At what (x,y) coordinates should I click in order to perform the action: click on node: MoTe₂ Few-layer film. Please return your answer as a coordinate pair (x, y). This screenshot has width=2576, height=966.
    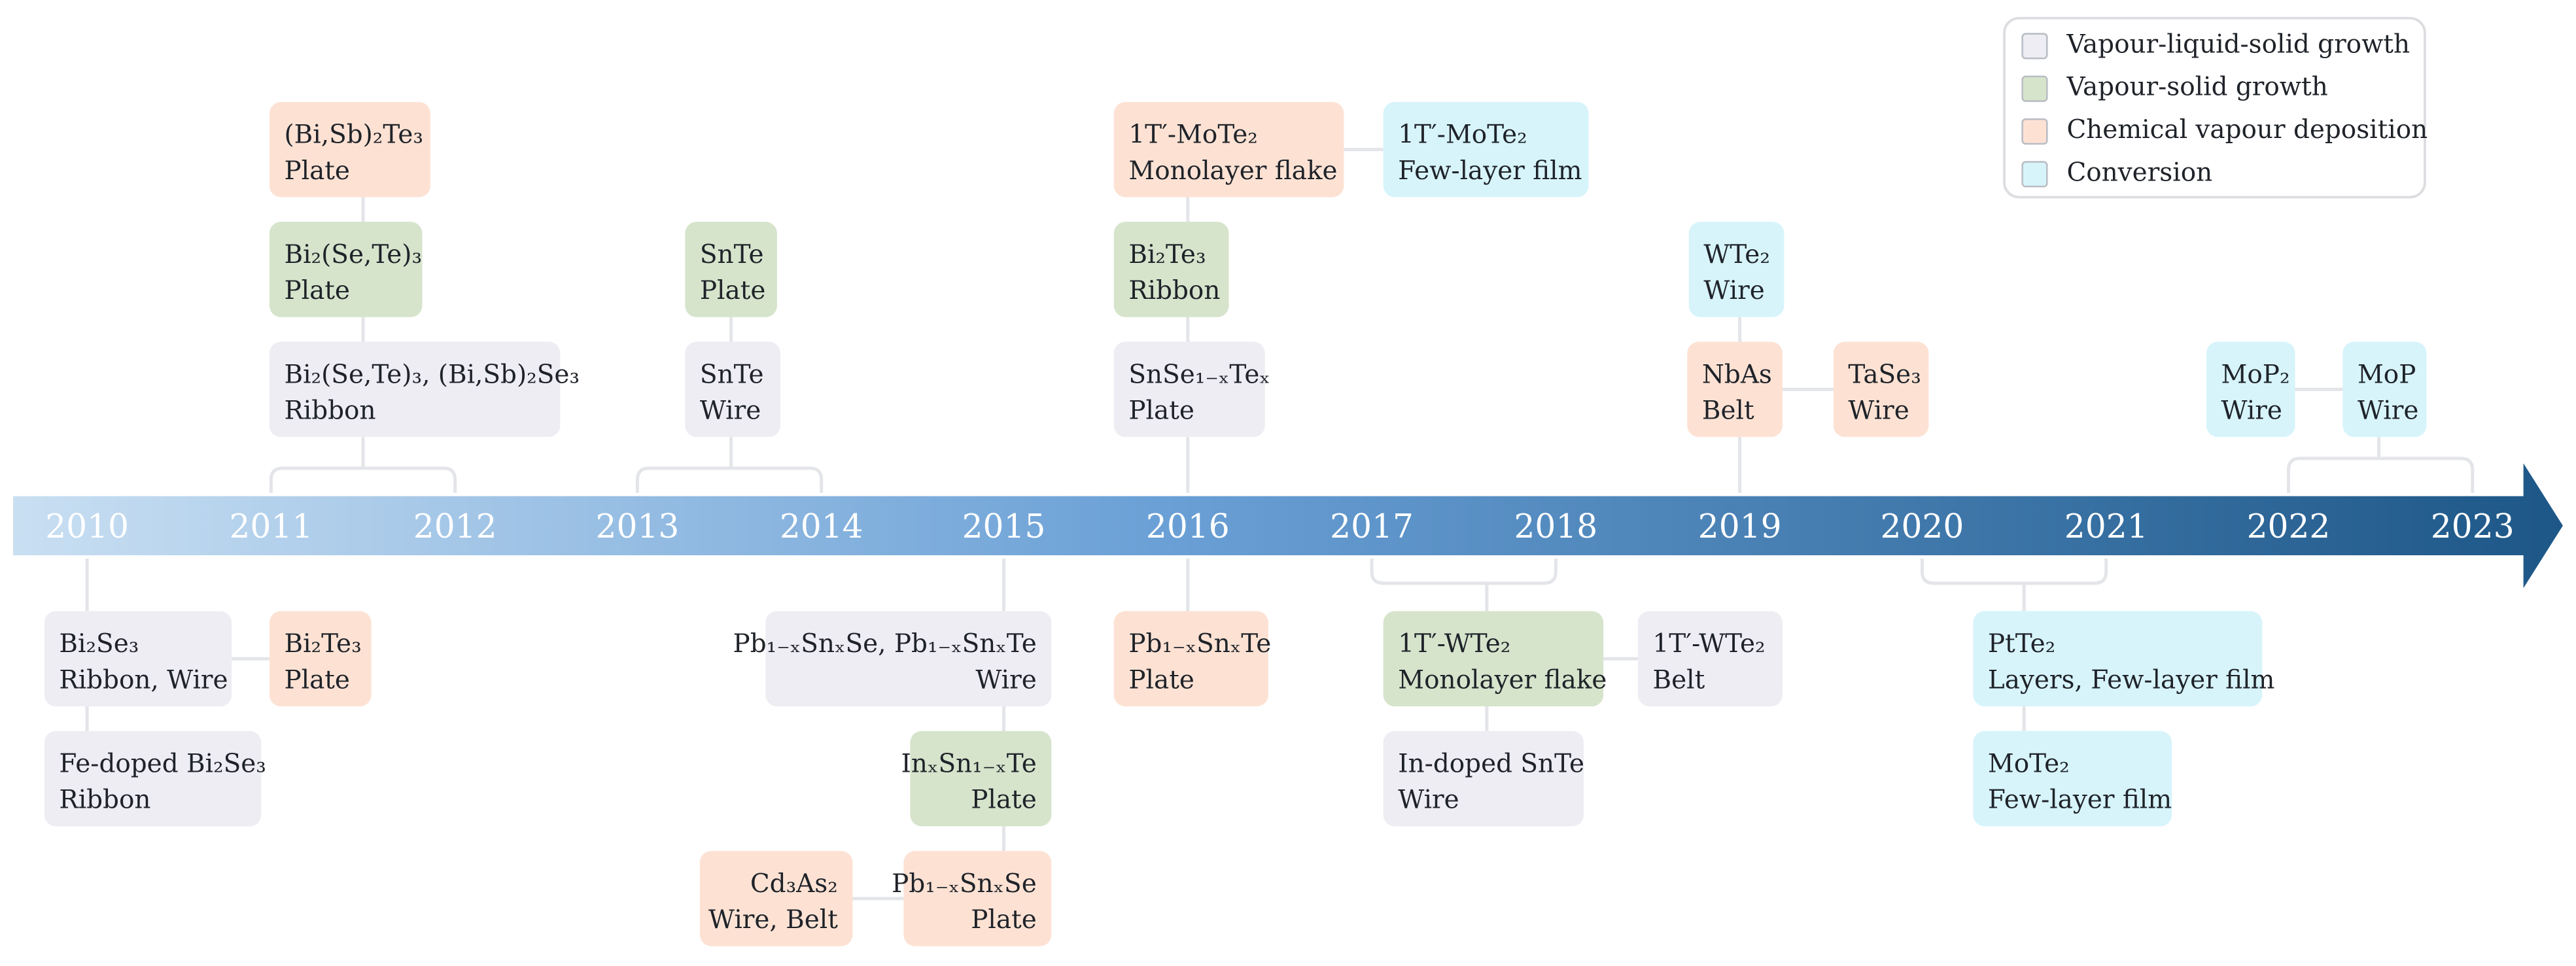
    Looking at the image, I should click on (2072, 779).